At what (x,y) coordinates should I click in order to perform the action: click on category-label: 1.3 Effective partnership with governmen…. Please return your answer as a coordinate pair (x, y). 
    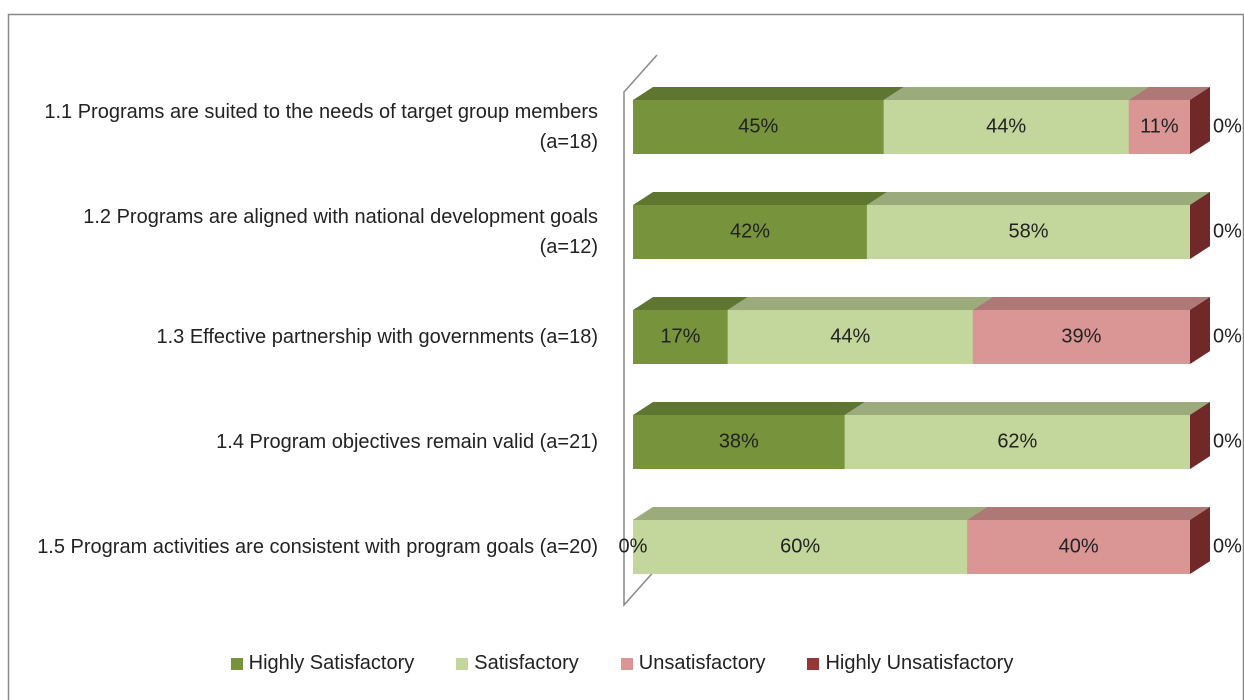
    Looking at the image, I should click on (377, 337).